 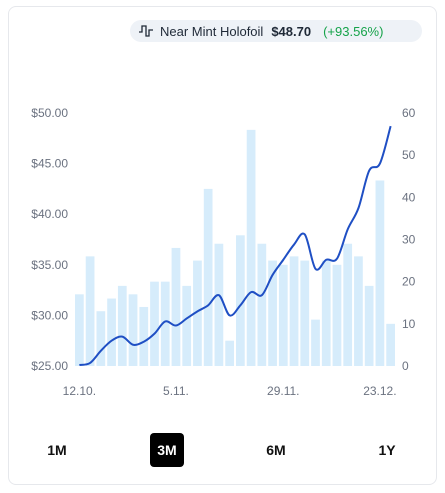 I want to click on y-right-tick-label: 20, so click(x=409, y=282).